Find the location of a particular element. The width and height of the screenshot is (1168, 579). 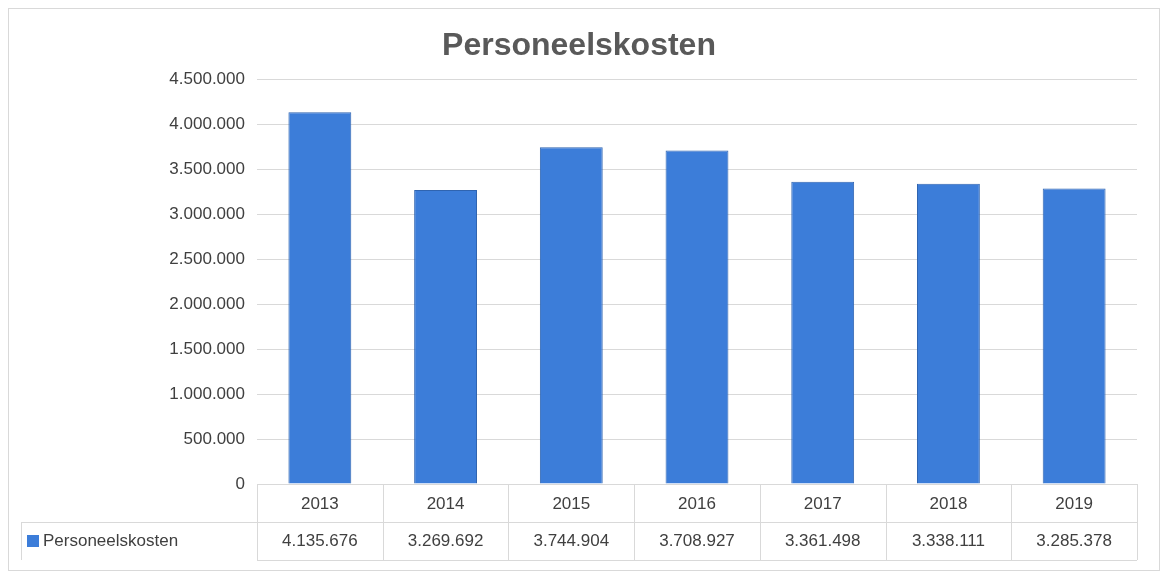

data-label: 3.269.692 is located at coordinates (445, 540).